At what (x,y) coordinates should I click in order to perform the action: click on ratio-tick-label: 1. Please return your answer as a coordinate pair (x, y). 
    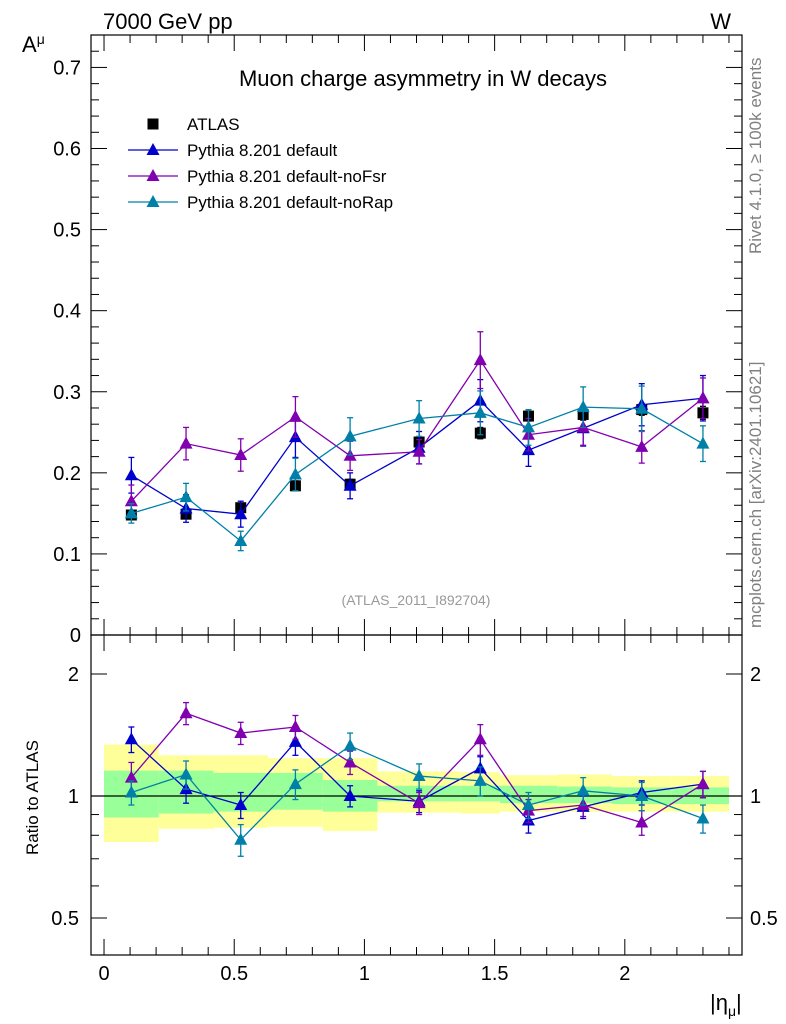
    Looking at the image, I should click on (73, 797).